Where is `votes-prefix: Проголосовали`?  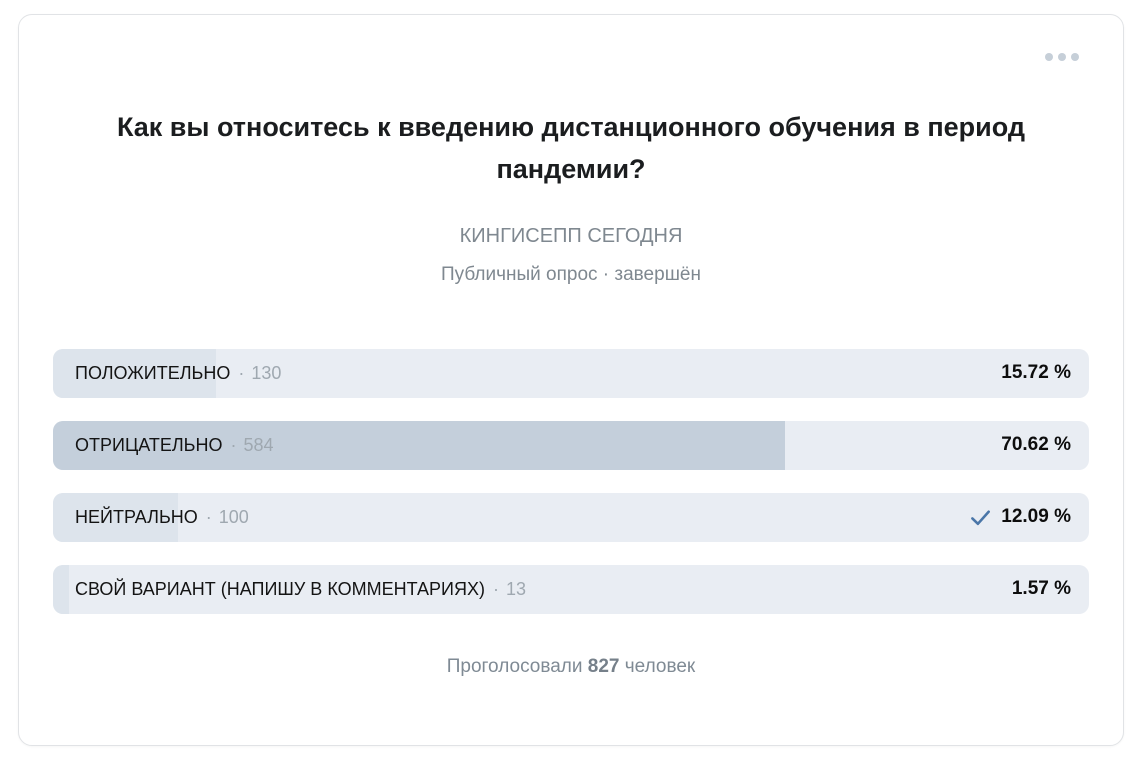
votes-prefix: Проголосовали is located at coordinates (514, 666).